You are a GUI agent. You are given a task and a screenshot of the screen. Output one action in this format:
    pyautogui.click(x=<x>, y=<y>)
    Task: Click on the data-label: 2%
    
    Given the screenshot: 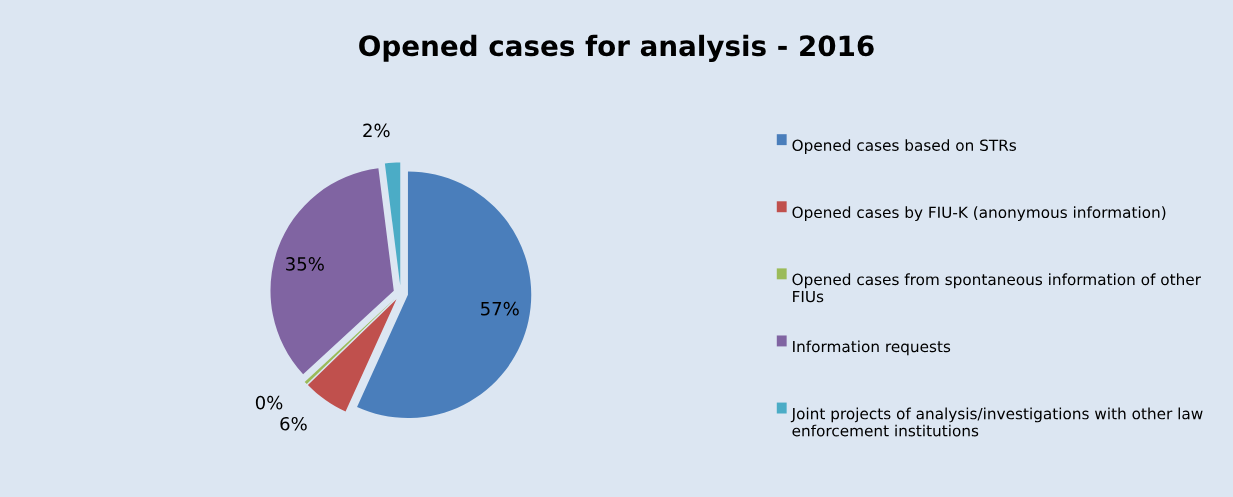 What is the action you would take?
    pyautogui.click(x=376, y=130)
    